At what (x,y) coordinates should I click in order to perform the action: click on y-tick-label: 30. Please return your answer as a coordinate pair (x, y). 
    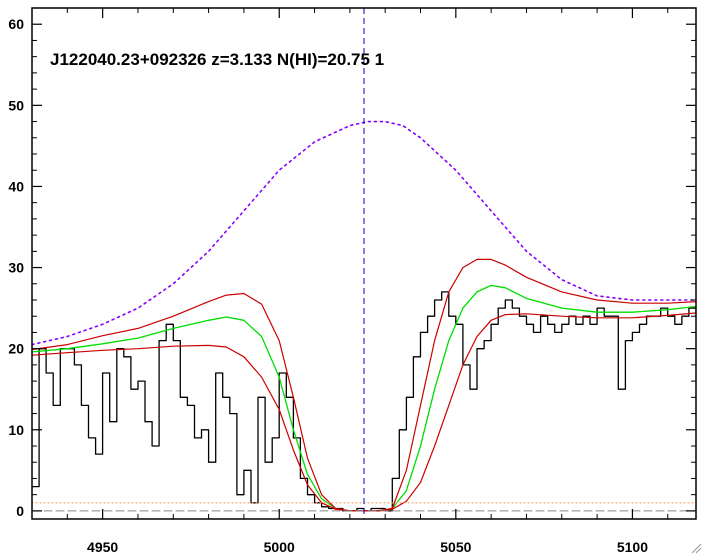
    Looking at the image, I should click on (16, 268).